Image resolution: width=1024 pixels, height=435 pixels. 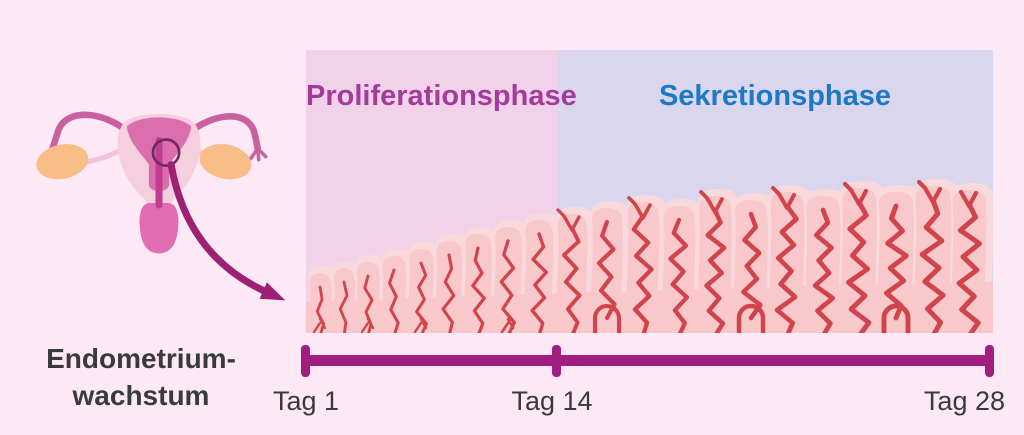 I want to click on arrow-to-detail-icon, so click(x=226, y=231).